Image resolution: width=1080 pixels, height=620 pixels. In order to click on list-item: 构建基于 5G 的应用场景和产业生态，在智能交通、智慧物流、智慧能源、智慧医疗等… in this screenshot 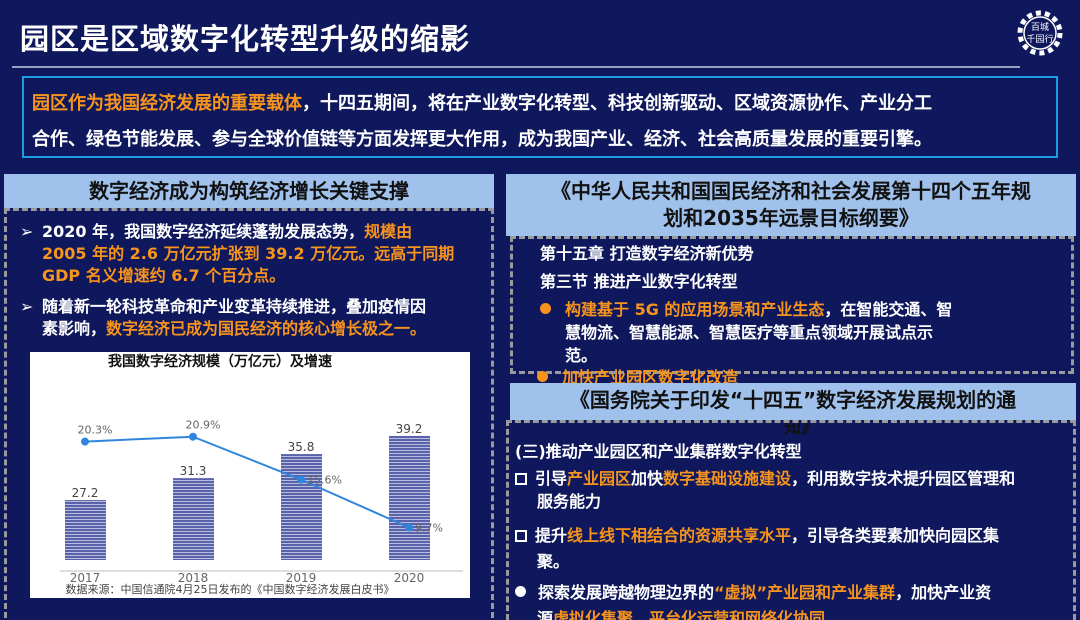, I will do `click(760, 332)`.